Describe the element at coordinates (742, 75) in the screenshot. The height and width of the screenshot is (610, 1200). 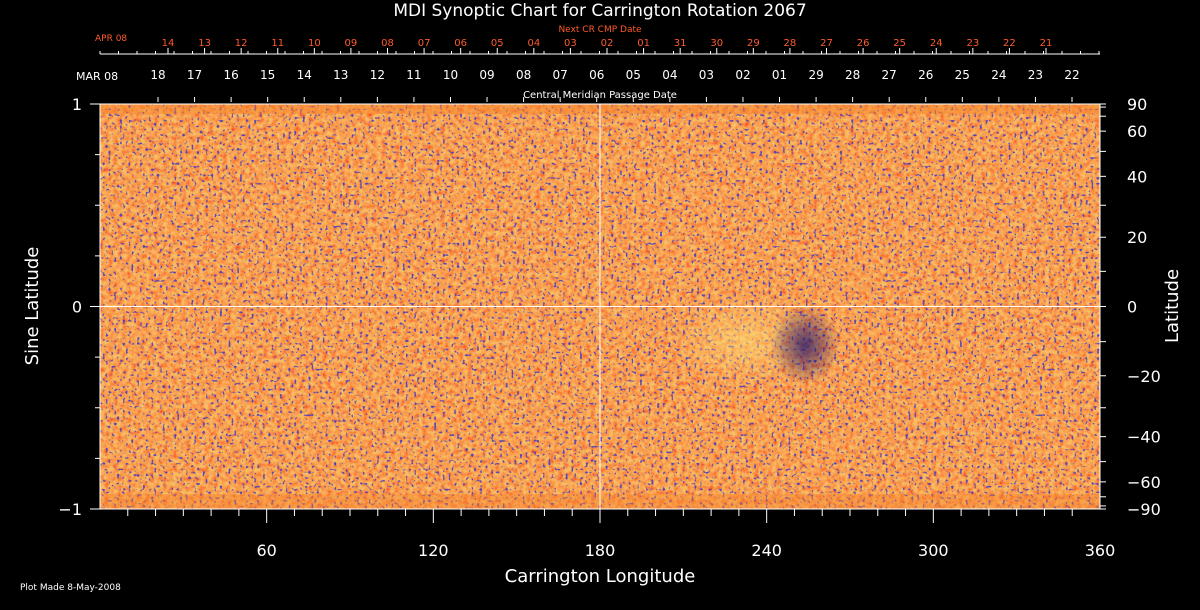
I see `cmp-day-label: 02` at that location.